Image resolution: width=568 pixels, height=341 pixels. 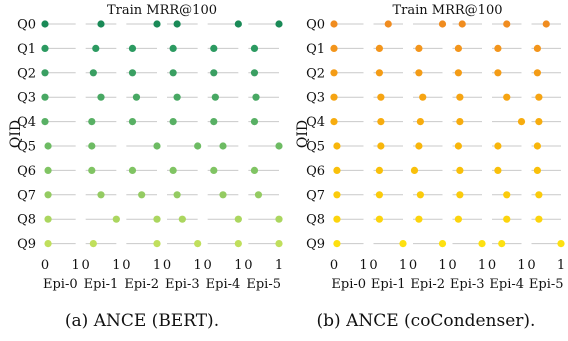 What do you see at coordinates (315, 73) in the screenshot?
I see `y-tick-label: Q2` at bounding box center [315, 73].